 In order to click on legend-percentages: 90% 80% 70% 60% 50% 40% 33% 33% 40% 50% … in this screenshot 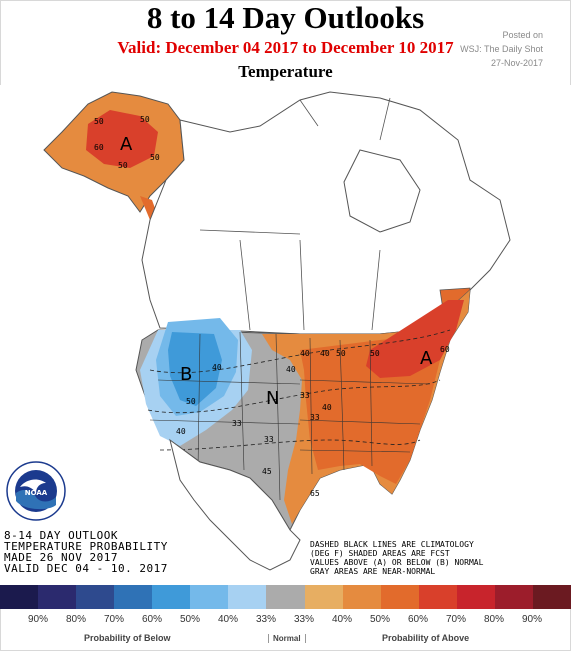, I will do `click(285, 621)`.